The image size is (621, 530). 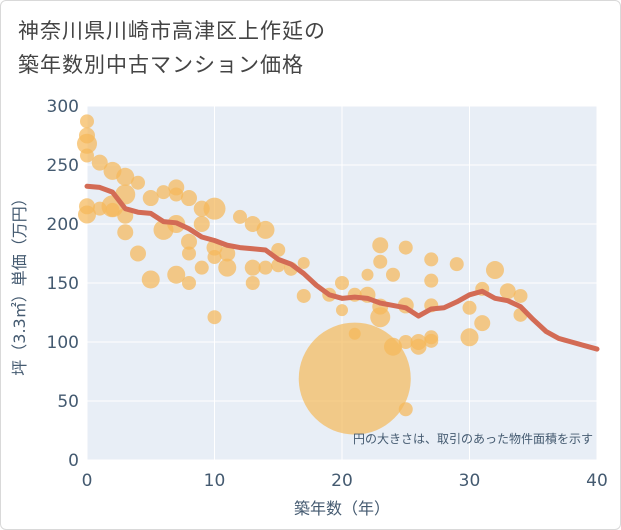 I want to click on x-tick-label: 30, so click(x=470, y=481).